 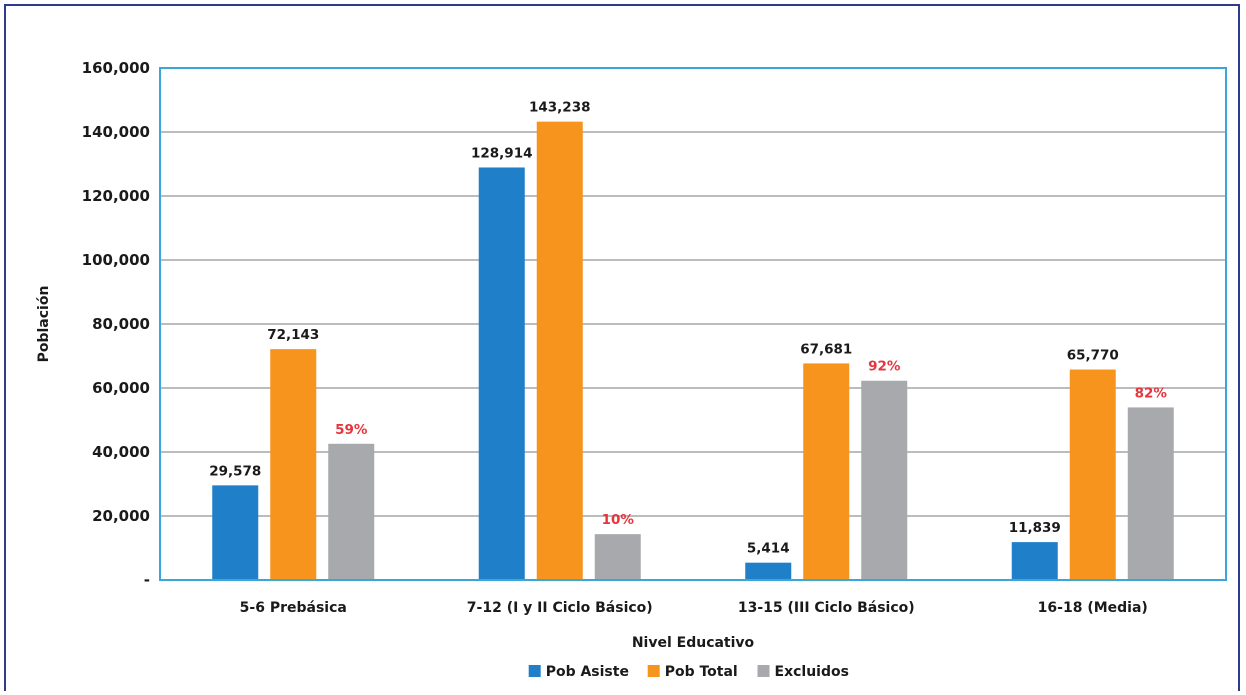 What do you see at coordinates (826, 608) in the screenshot?
I see `x-tick-label: 13-15 (III Ciclo Básico)` at bounding box center [826, 608].